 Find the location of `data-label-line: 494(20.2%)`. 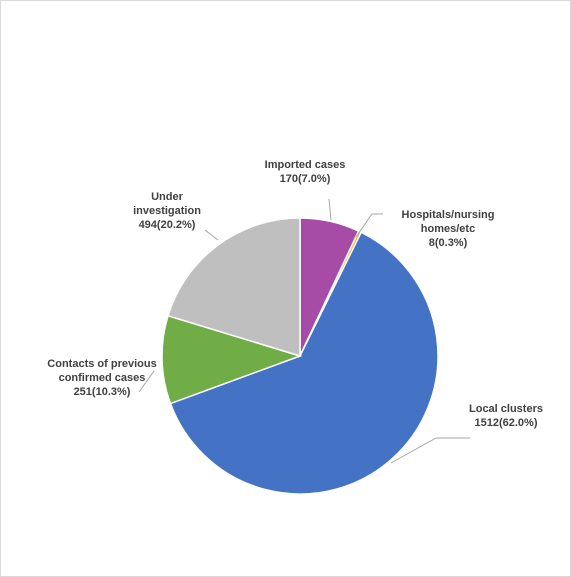

data-label-line: 494(20.2%) is located at coordinates (167, 225).